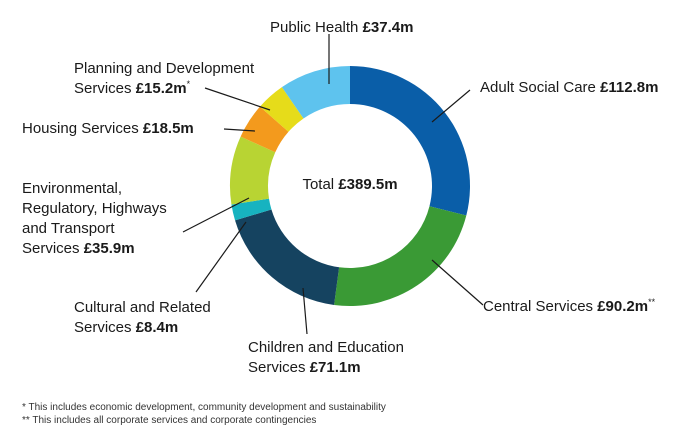 This screenshot has width=694, height=436. Describe the element at coordinates (318, 184) in the screenshot. I see `total-label: Total` at that location.